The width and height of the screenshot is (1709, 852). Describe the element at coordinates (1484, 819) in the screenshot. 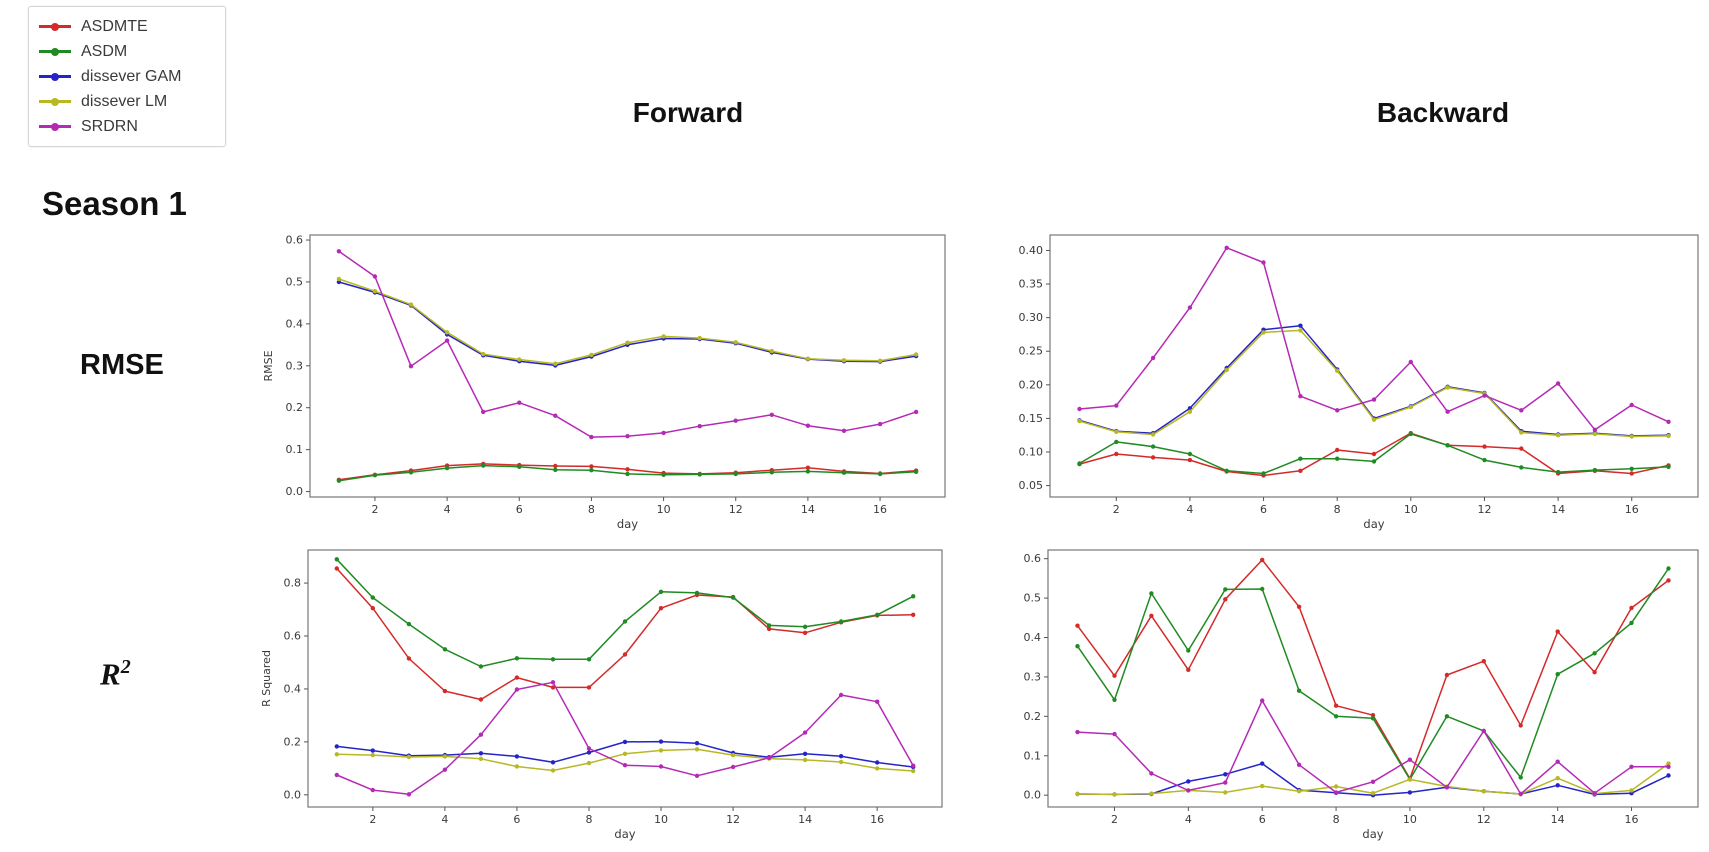

I see `x-tick-label: 12` at that location.